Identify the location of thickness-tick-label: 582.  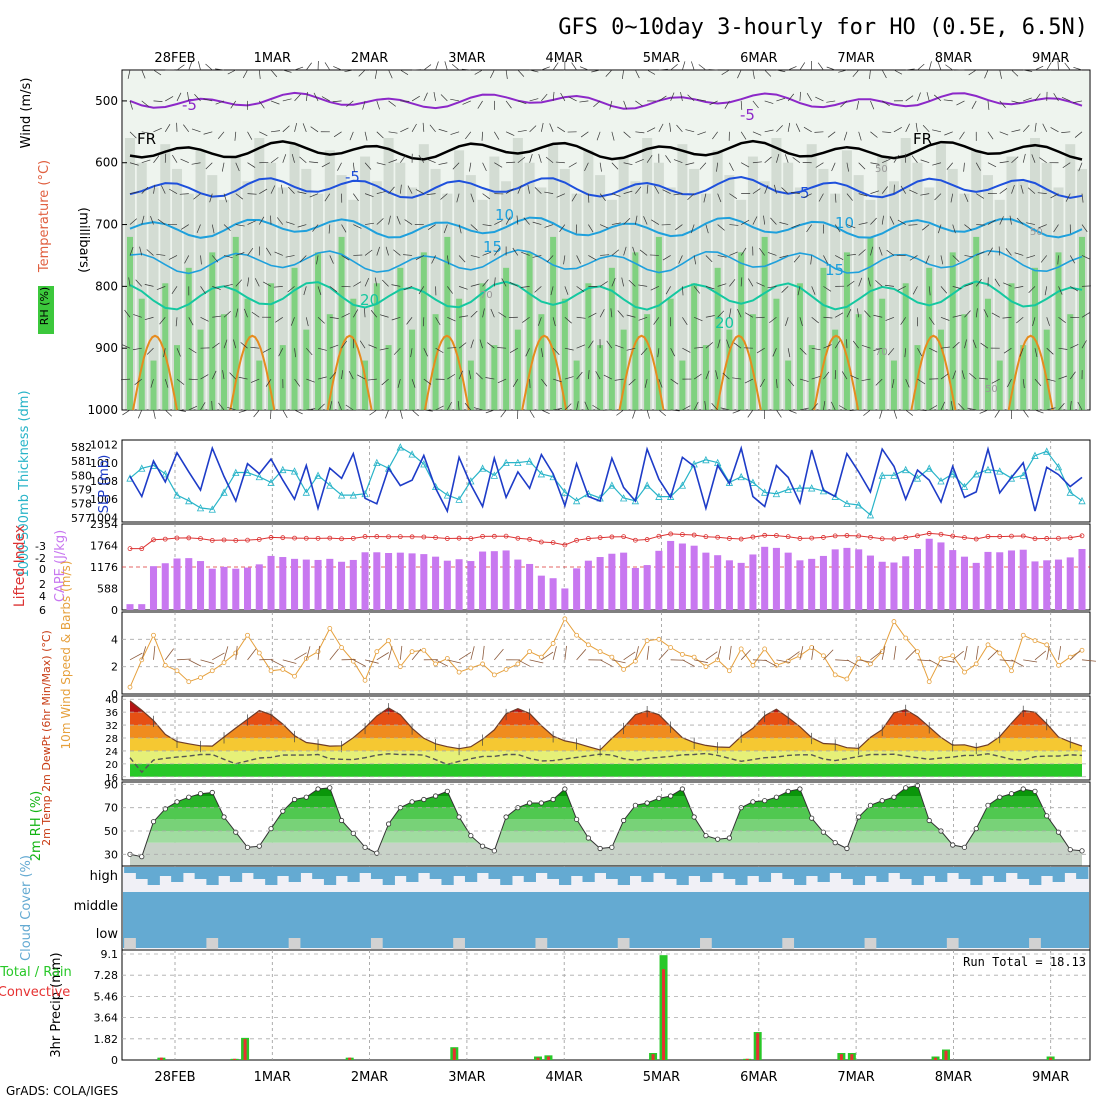
(81, 447).